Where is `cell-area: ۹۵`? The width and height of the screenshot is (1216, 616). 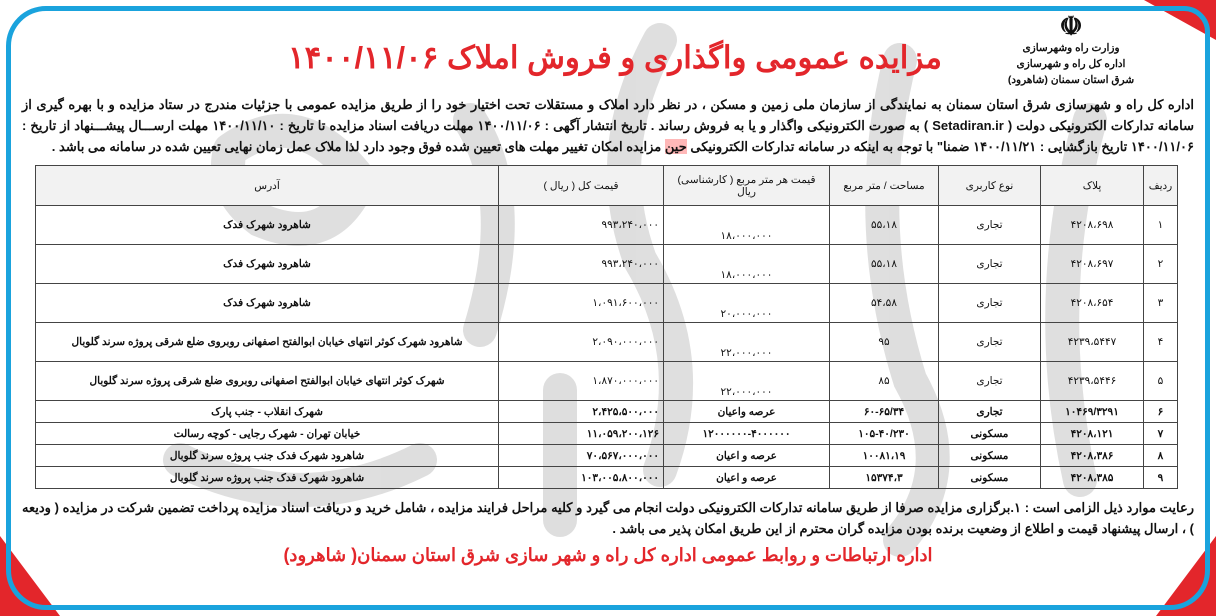
cell-area: ۹۵ is located at coordinates (884, 342).